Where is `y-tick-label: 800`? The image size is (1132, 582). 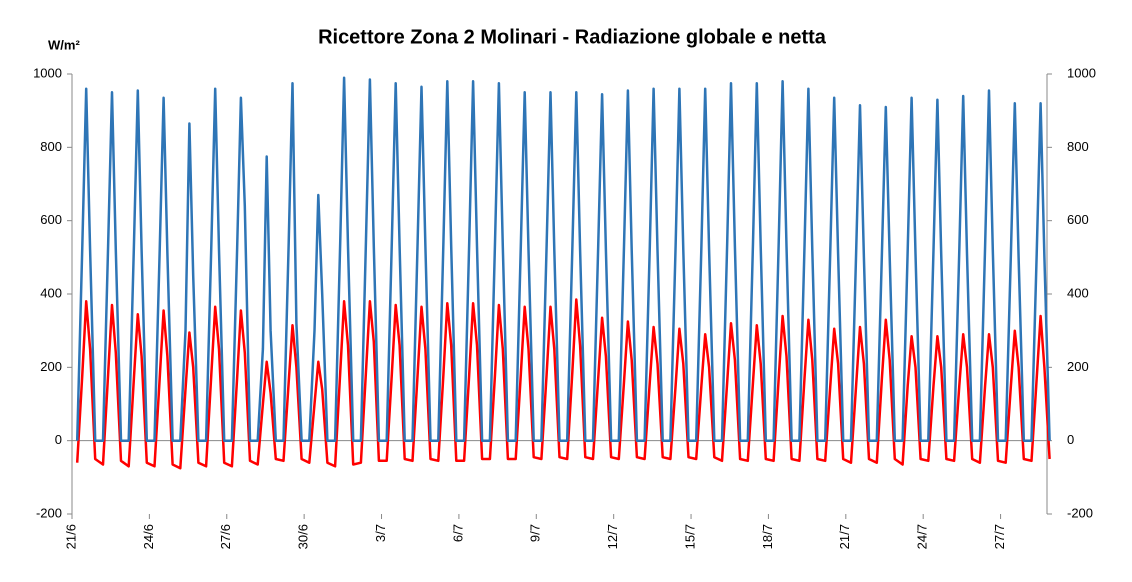 y-tick-label: 800 is located at coordinates (51, 146).